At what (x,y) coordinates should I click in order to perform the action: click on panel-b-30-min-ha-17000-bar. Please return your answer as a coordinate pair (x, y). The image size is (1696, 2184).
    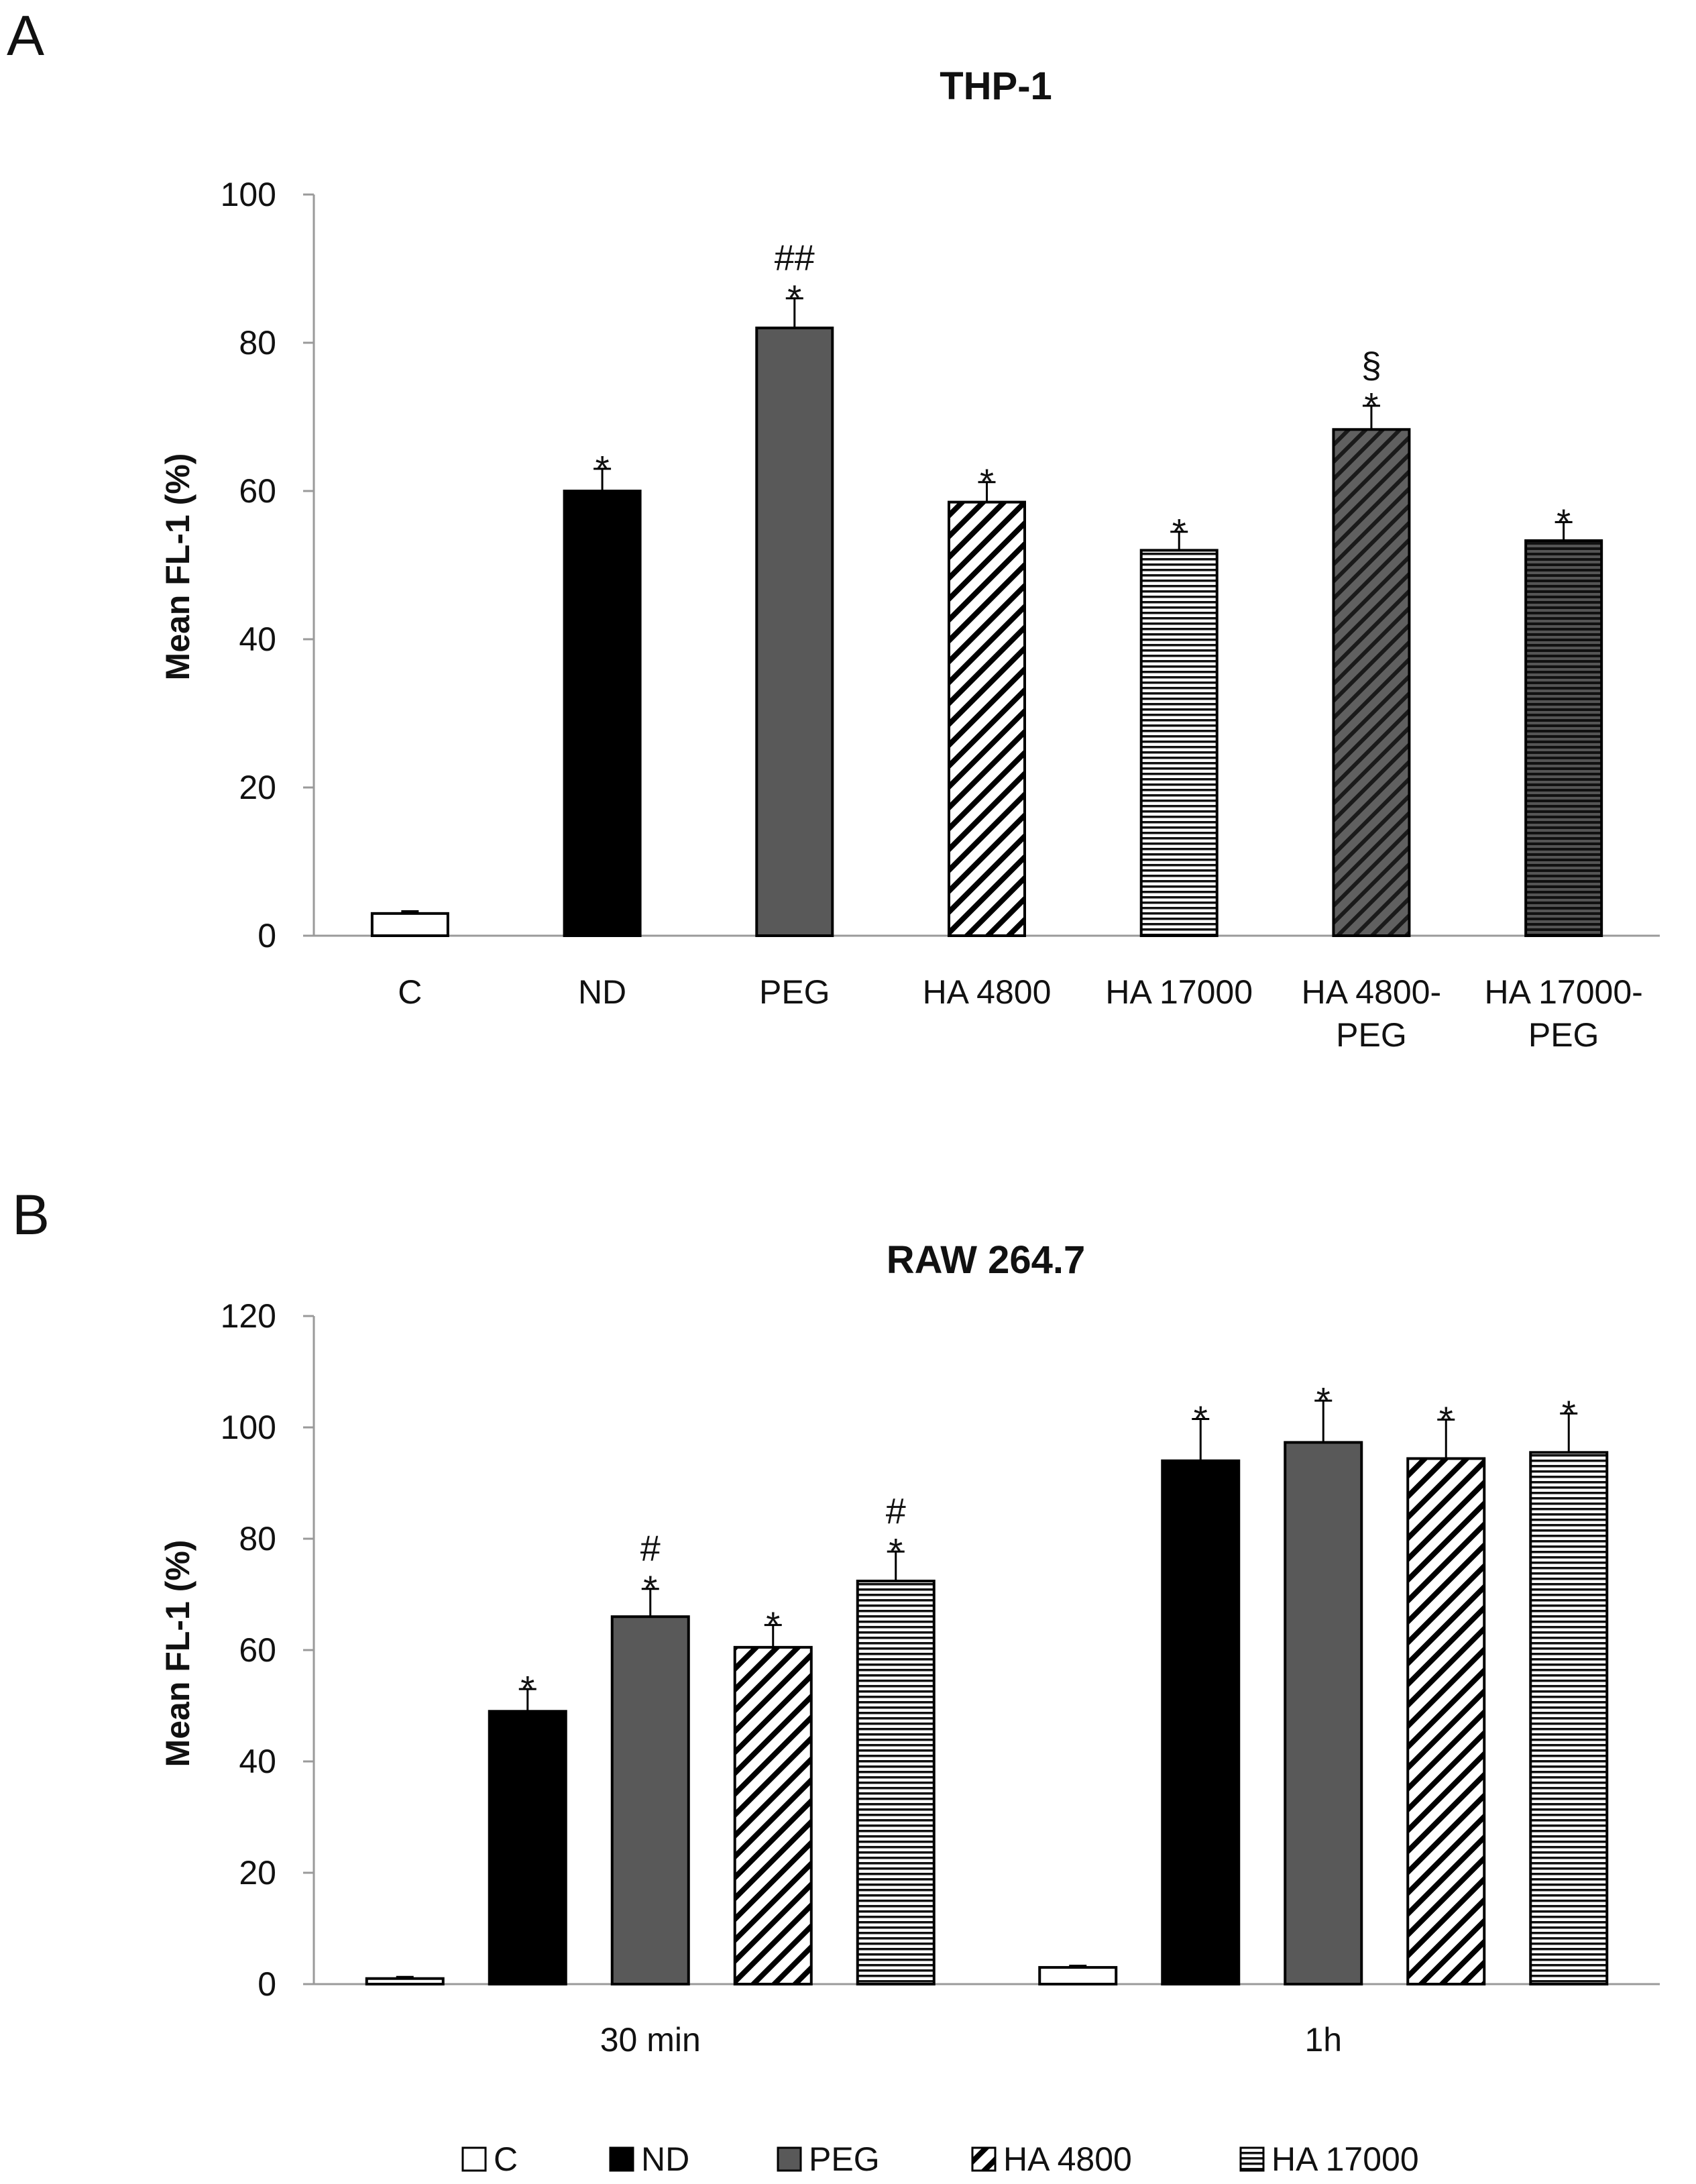
    Looking at the image, I should click on (896, 1783).